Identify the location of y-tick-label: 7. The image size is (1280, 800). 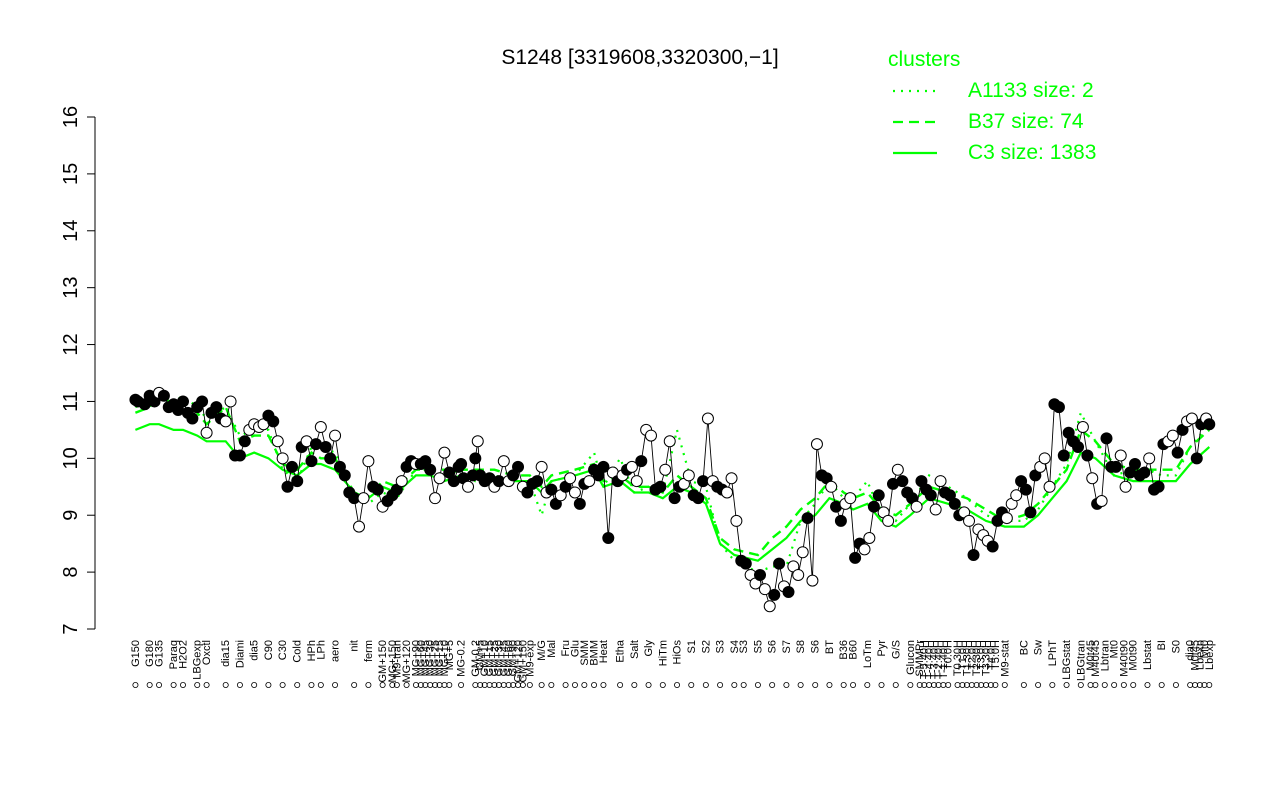
(71, 628).